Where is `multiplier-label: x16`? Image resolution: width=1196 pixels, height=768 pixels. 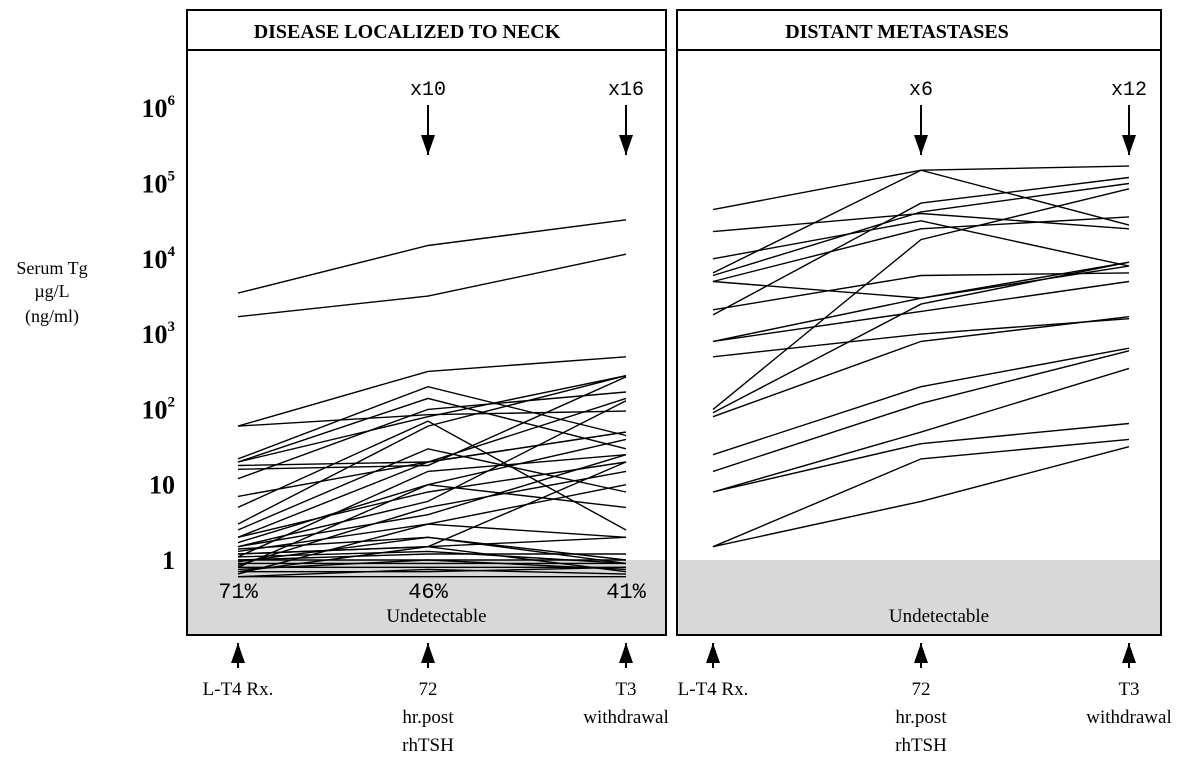 multiplier-label: x16 is located at coordinates (626, 90).